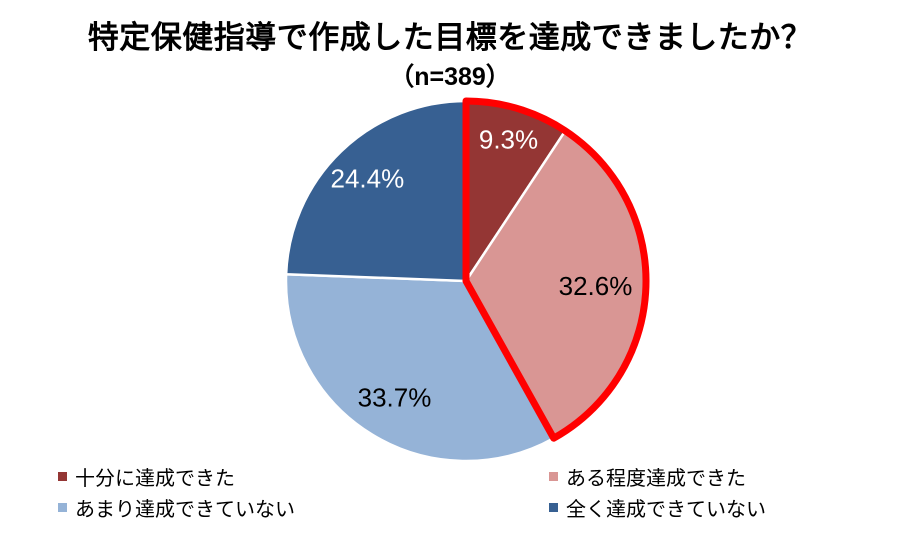 The width and height of the screenshot is (900, 551). Describe the element at coordinates (556, 269) in the screenshot. I see `highlight-outline` at that location.